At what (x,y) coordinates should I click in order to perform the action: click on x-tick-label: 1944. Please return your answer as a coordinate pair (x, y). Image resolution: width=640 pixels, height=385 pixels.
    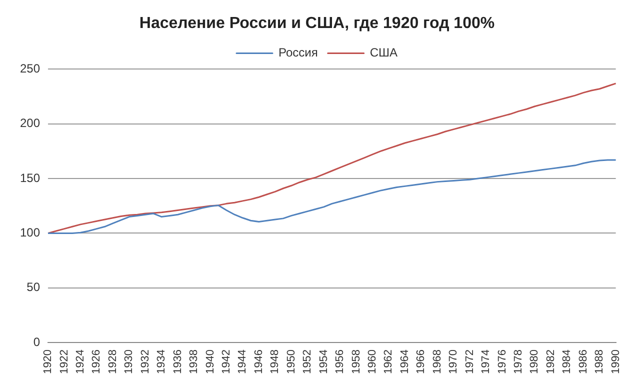
    Looking at the image, I should click on (242, 362).